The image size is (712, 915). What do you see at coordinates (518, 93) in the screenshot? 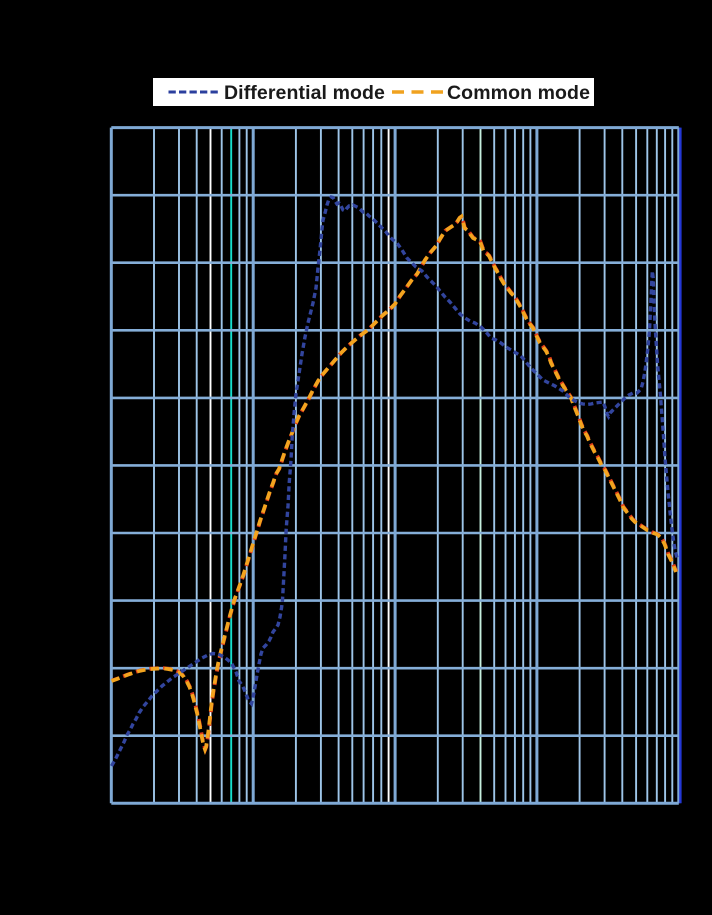
I see `svg-text: Common mode` at bounding box center [518, 93].